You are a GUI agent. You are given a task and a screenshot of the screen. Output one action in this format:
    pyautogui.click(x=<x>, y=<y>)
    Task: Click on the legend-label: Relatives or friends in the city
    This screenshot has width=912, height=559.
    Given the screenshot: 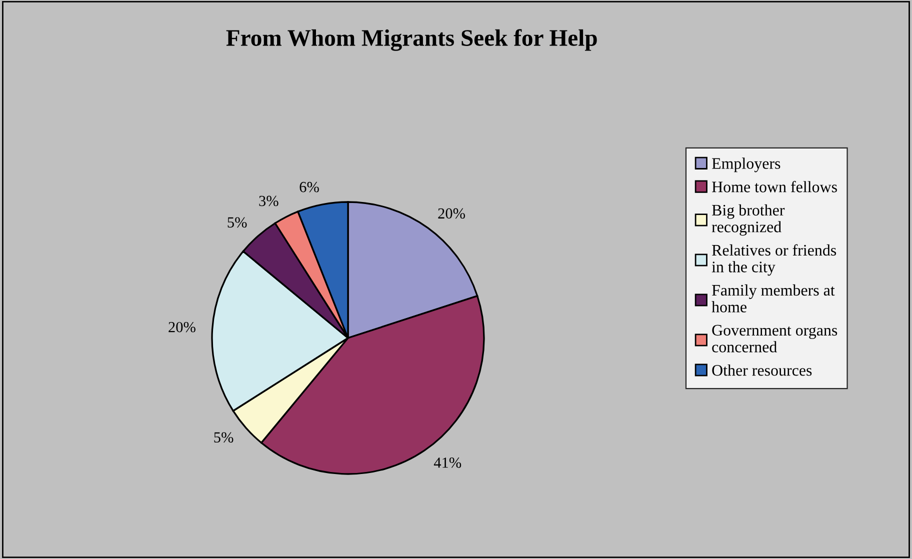 What is the action you would take?
    pyautogui.click(x=774, y=260)
    